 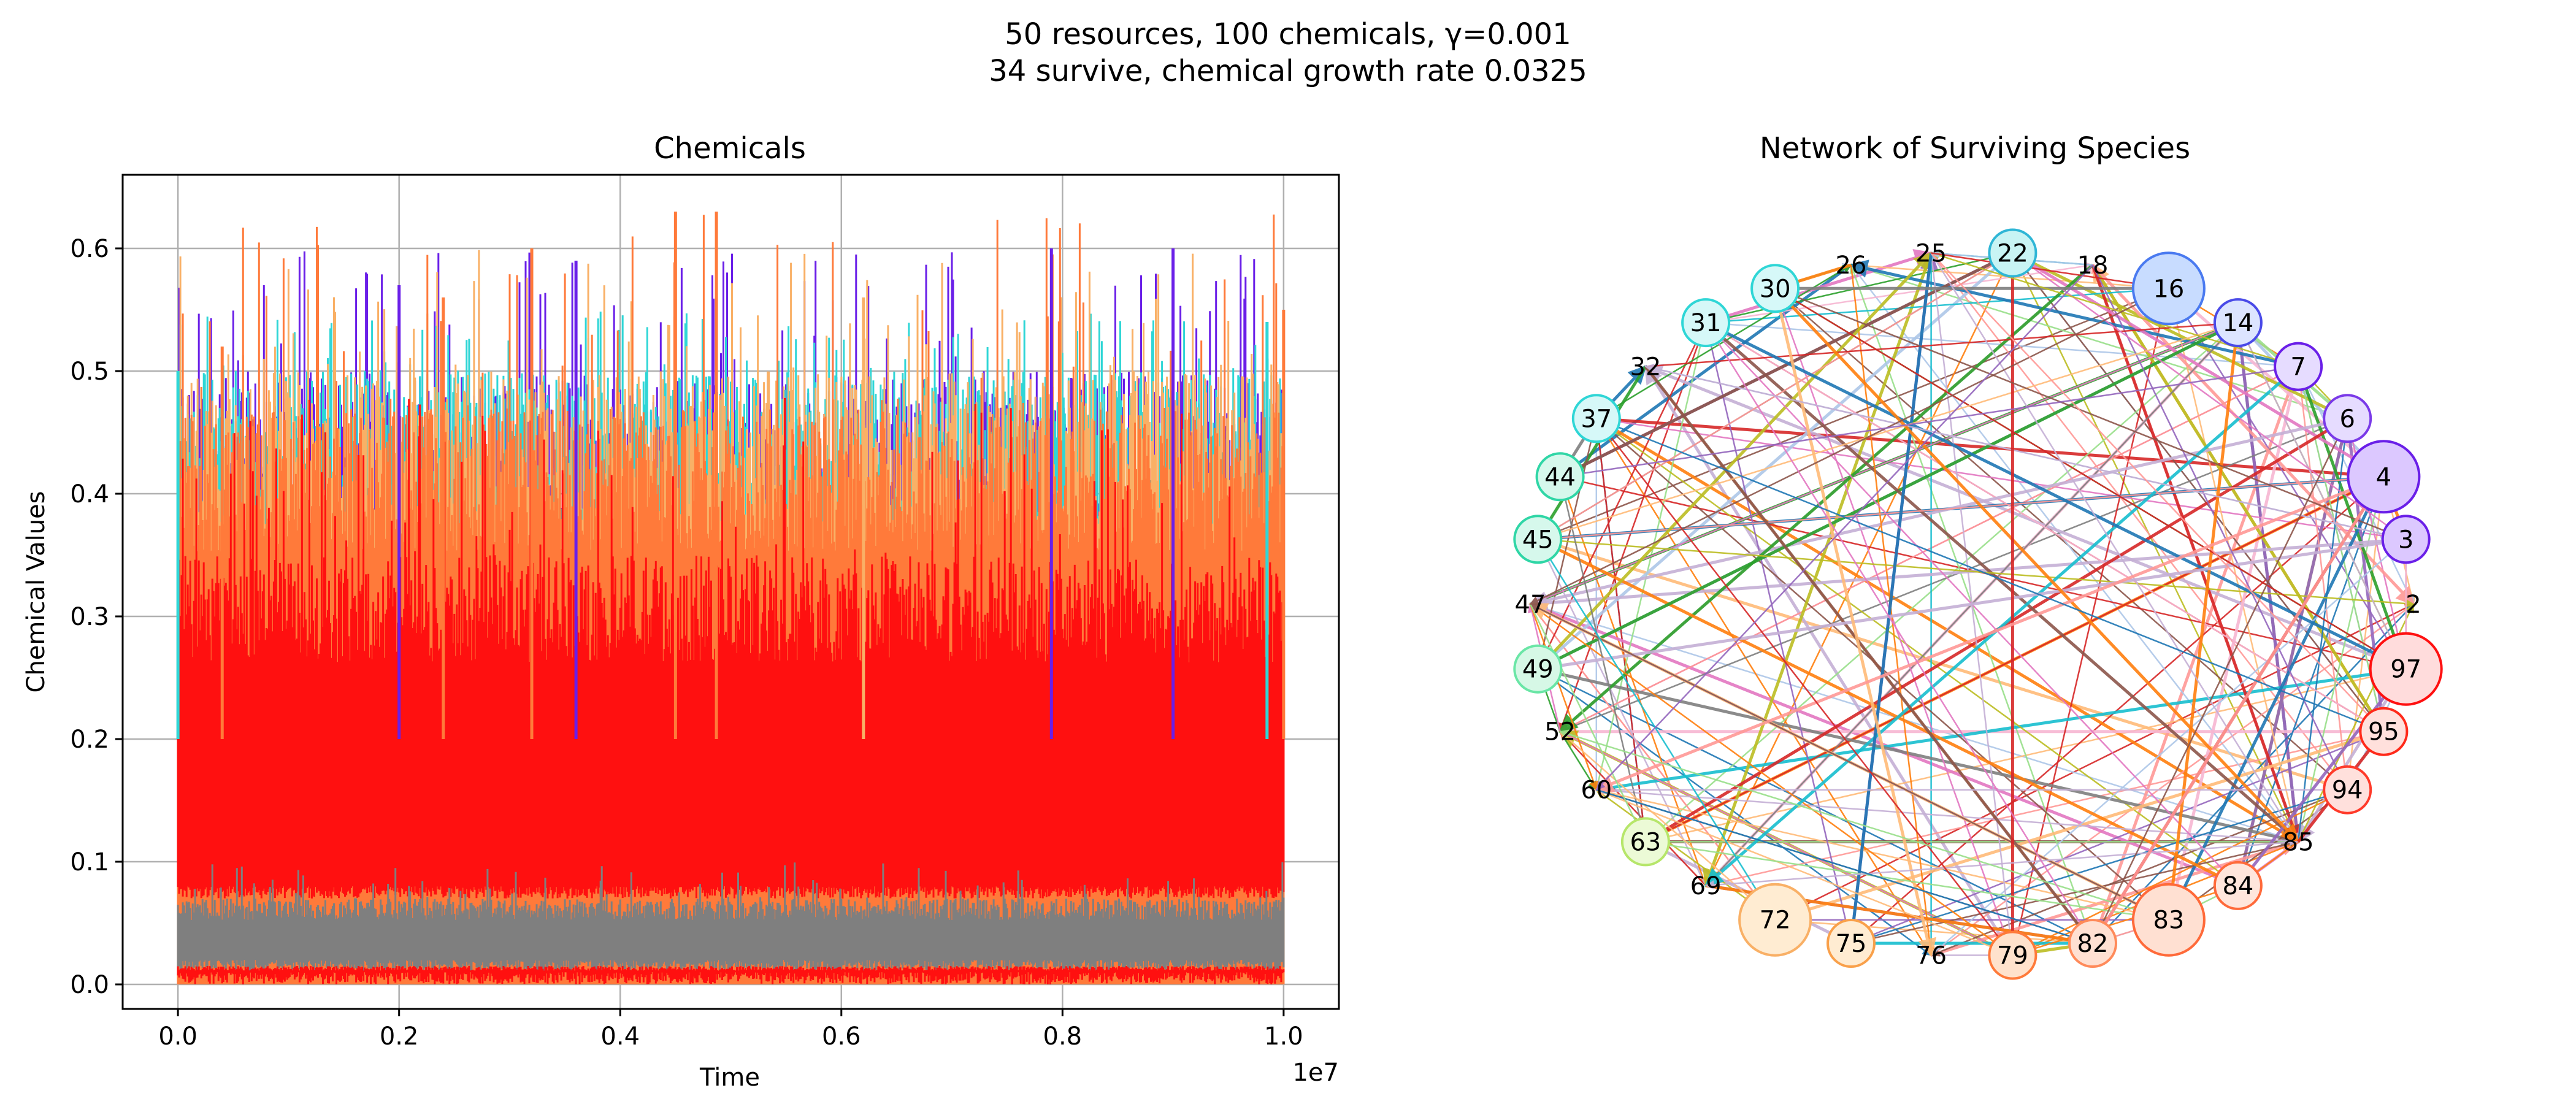 I want to click on network-node-label: 31, so click(x=1706, y=323).